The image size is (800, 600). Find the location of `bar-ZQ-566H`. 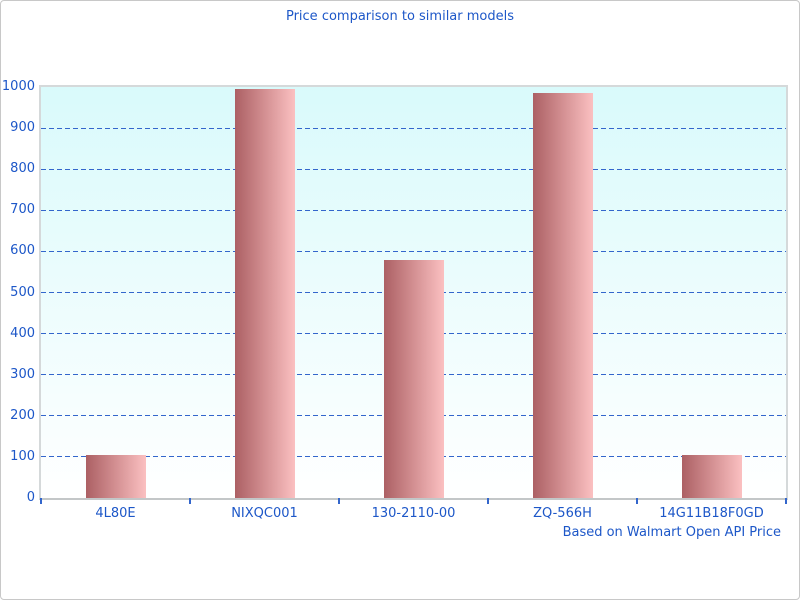

bar-ZQ-566H is located at coordinates (562, 295).